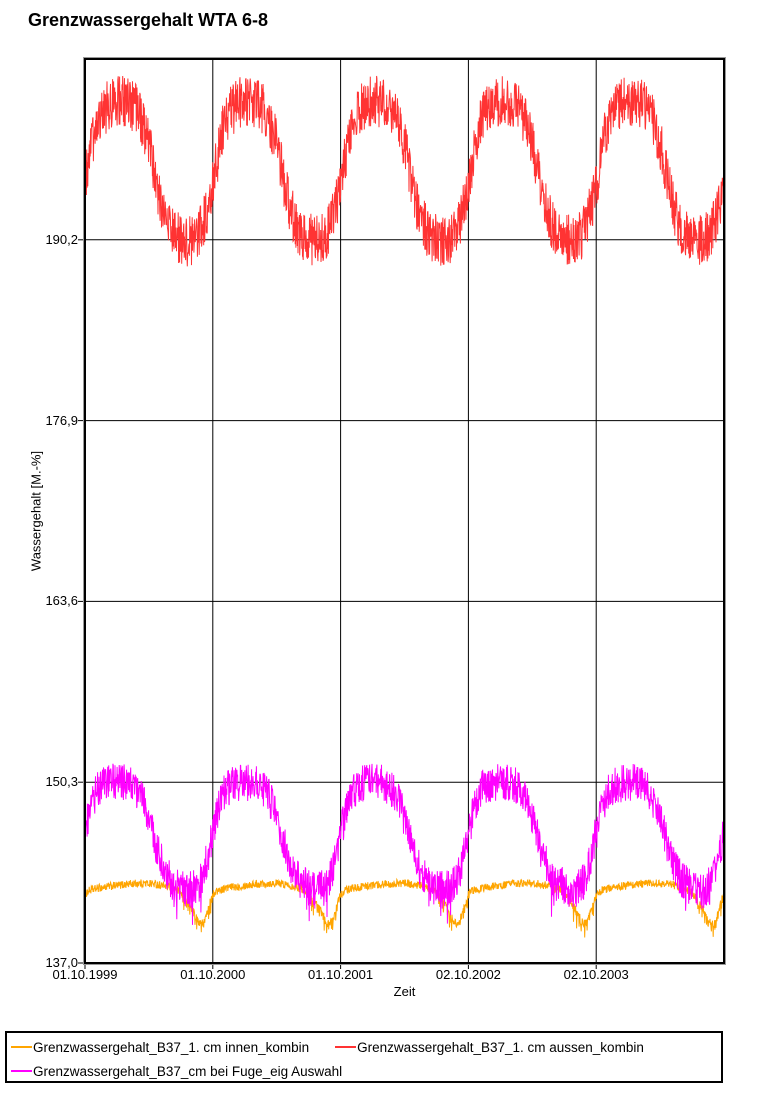 The image size is (774, 1094). What do you see at coordinates (85, 974) in the screenshot?
I see `x-tick-label: 01.10.1999` at bounding box center [85, 974].